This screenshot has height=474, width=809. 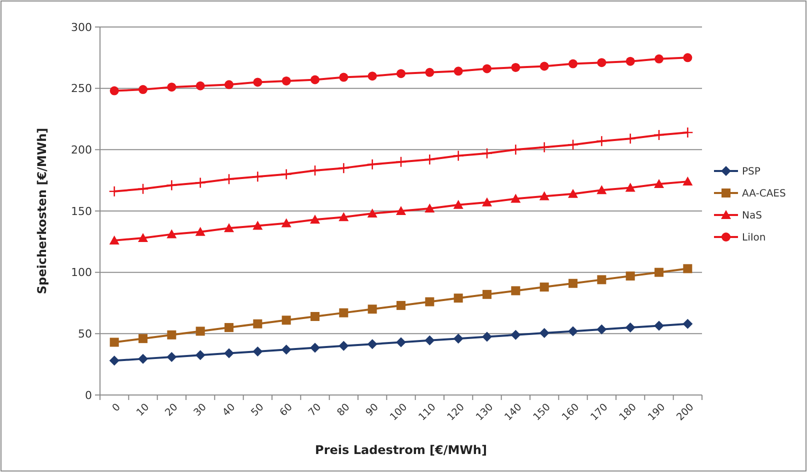 What do you see at coordinates (754, 238) in the screenshot?
I see `legend-label: LiIon` at bounding box center [754, 238].